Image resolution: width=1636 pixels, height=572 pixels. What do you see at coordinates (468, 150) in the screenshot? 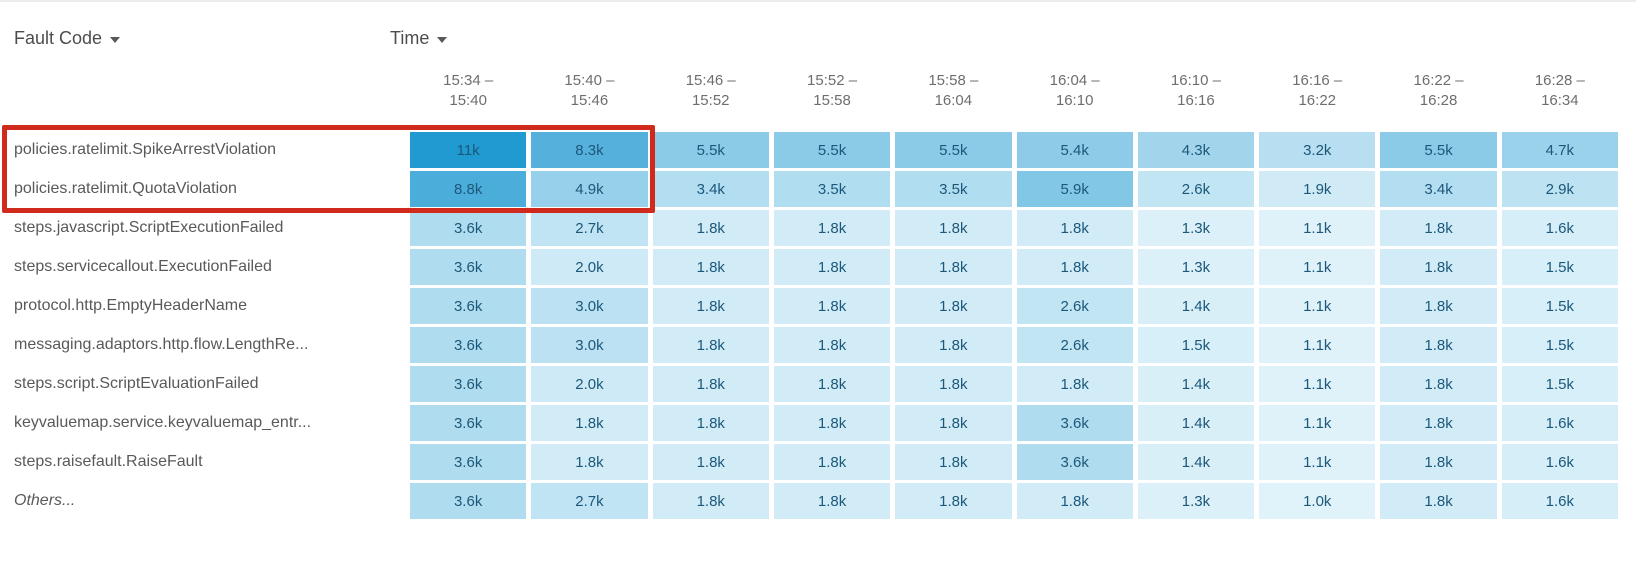
I see `heatmap-cell: 11k` at bounding box center [468, 150].